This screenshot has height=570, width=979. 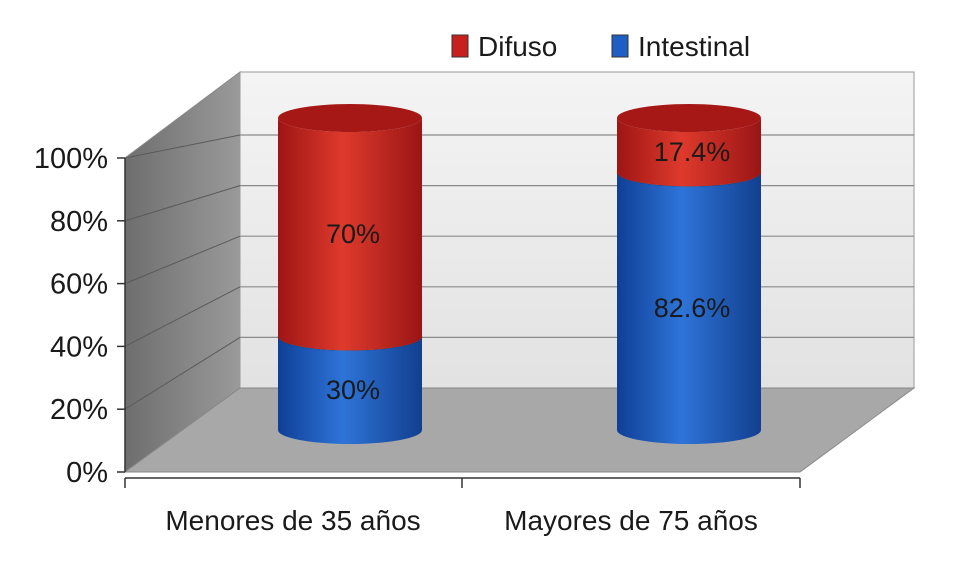 I want to click on data-label: 17.4%, so click(x=692, y=152).